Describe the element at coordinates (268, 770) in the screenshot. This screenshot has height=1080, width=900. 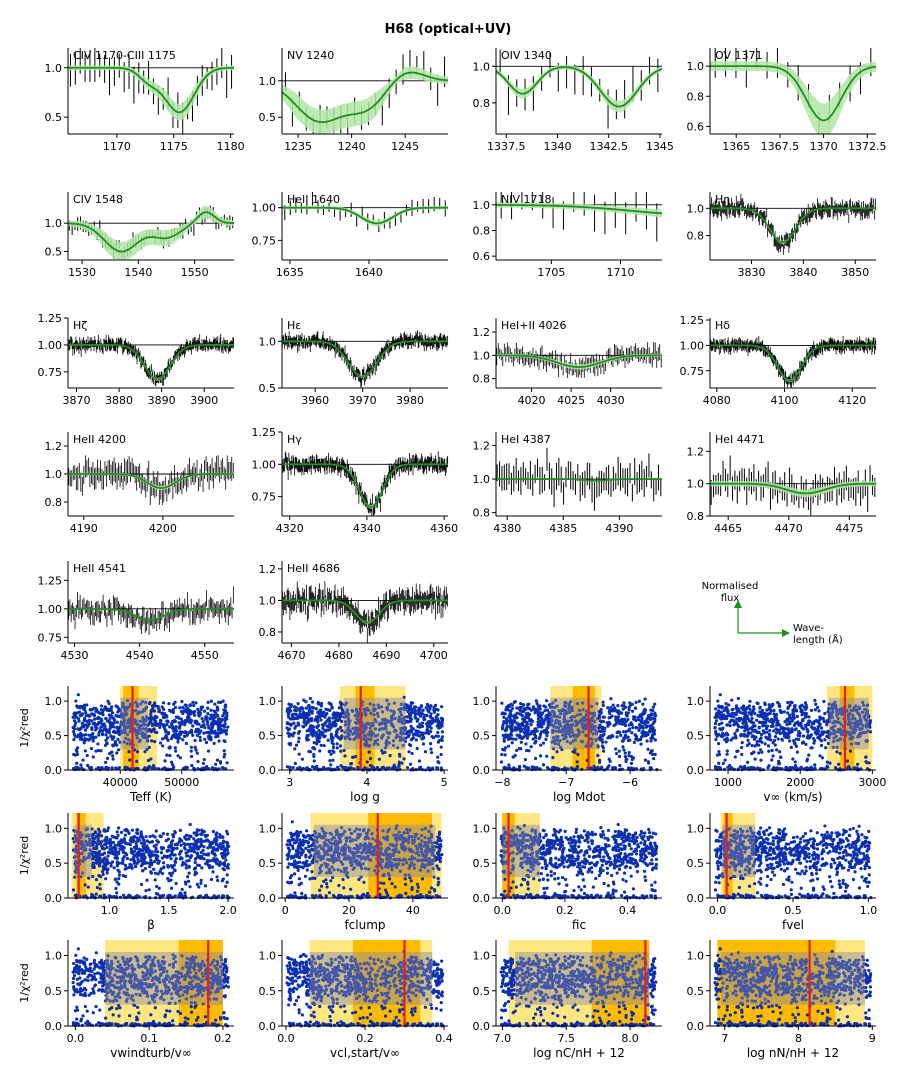
I see `y-tick-label: 0.0` at that location.